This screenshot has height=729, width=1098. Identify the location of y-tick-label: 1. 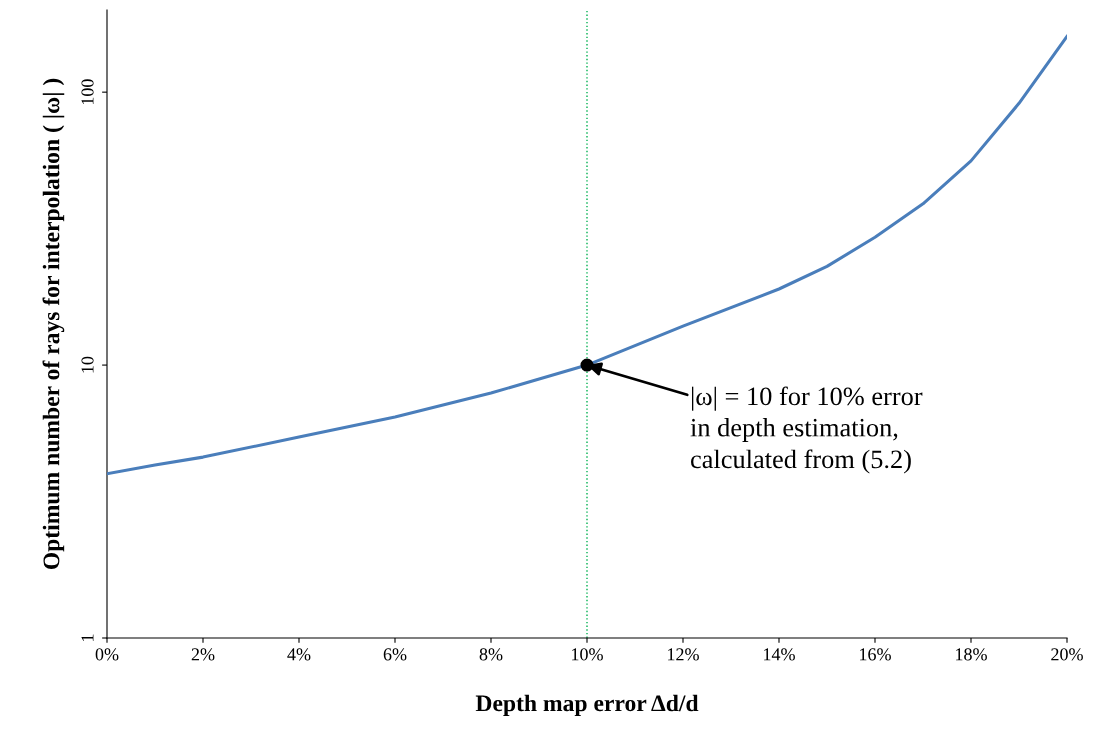
(87, 637).